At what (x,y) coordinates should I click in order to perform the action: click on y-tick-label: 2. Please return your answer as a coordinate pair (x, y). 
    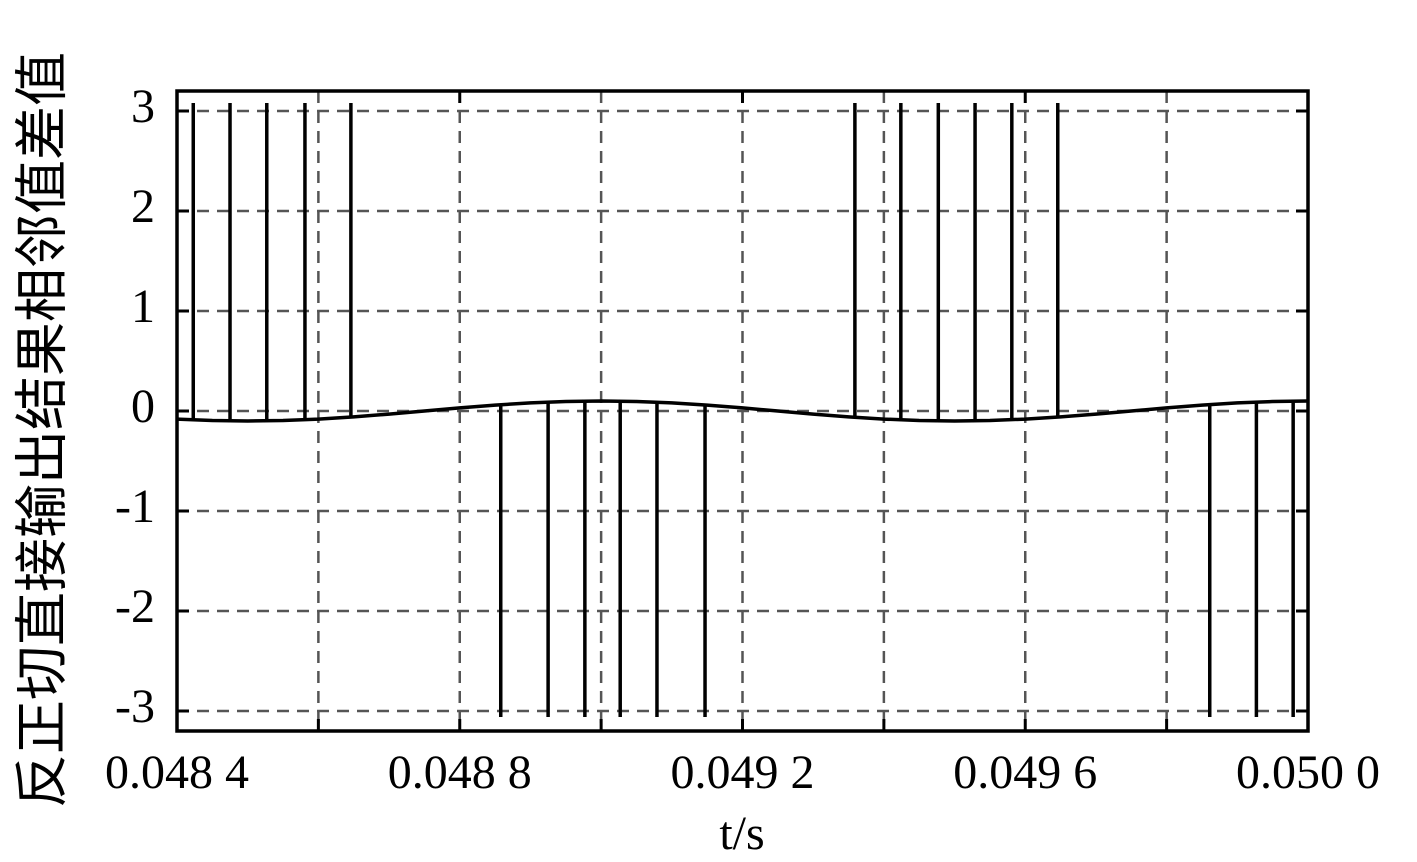
    Looking at the image, I should click on (143, 206).